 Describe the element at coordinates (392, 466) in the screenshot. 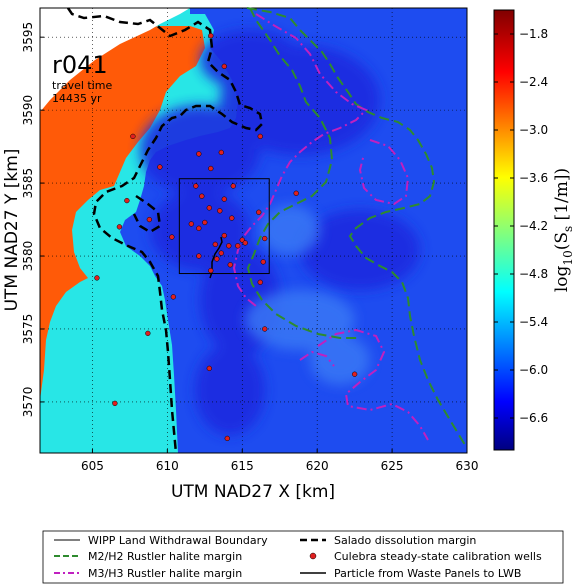

I see `x-tick-label: 625` at that location.